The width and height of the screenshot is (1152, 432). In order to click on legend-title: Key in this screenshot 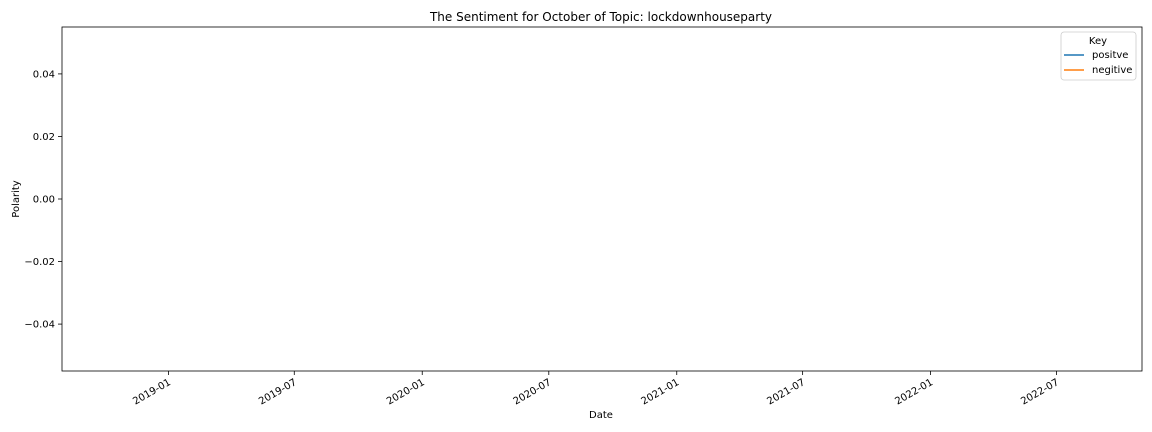, I will do `click(1098, 41)`.